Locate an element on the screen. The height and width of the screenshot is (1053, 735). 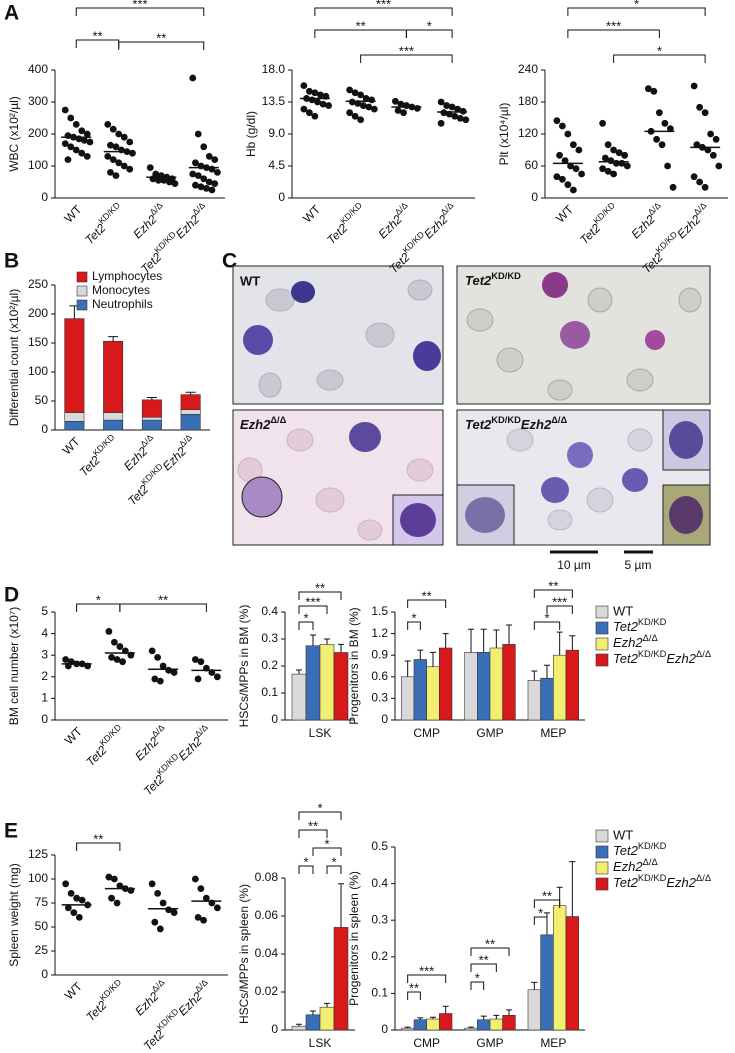
y-tick-label: 125 is located at coordinates (38, 854).